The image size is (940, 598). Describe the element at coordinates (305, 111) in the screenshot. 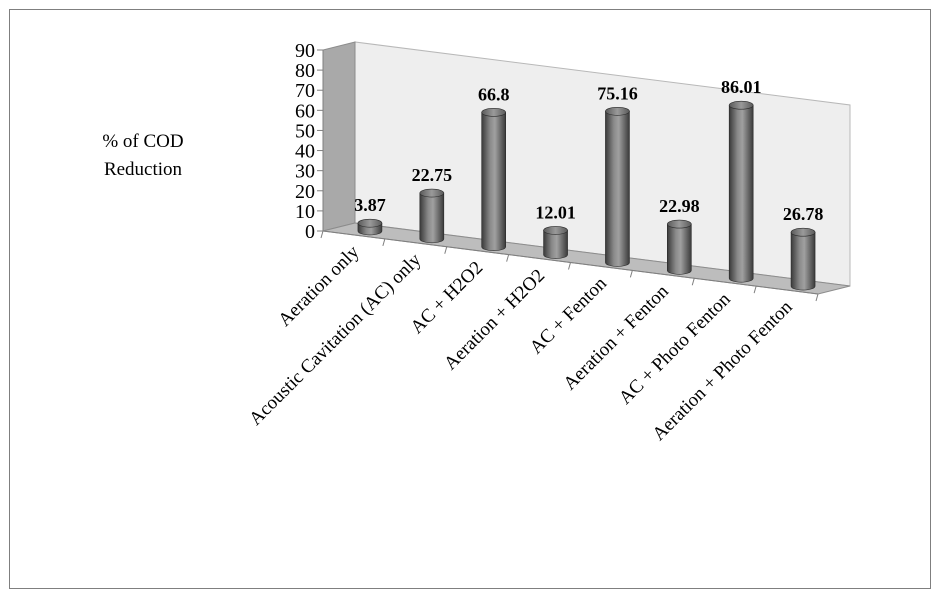

I see `y-tick-label: 60` at that location.